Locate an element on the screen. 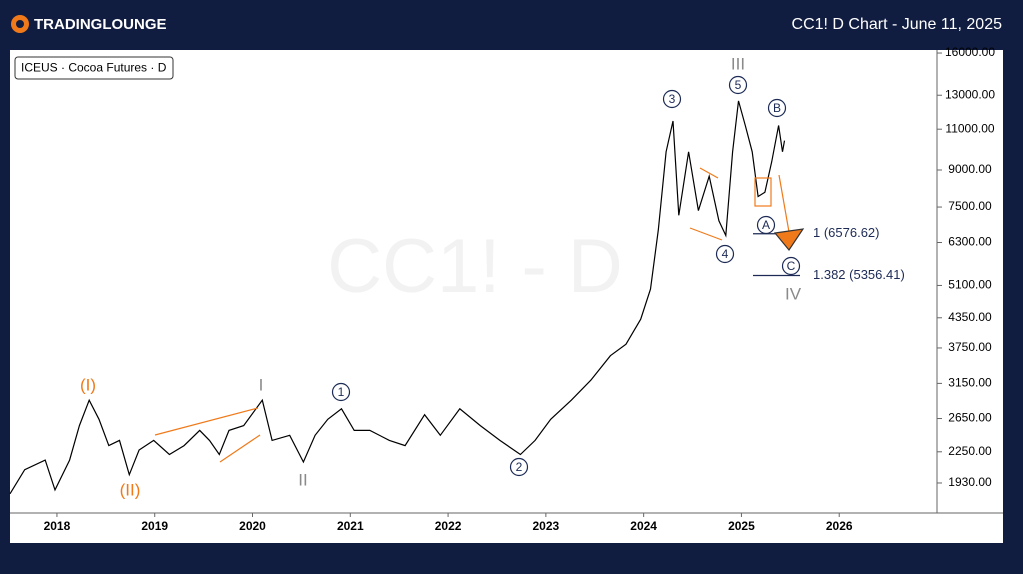 Image resolution: width=1023 pixels, height=574 pixels. logo-text: TRADINGLOUNGE is located at coordinates (100, 24).